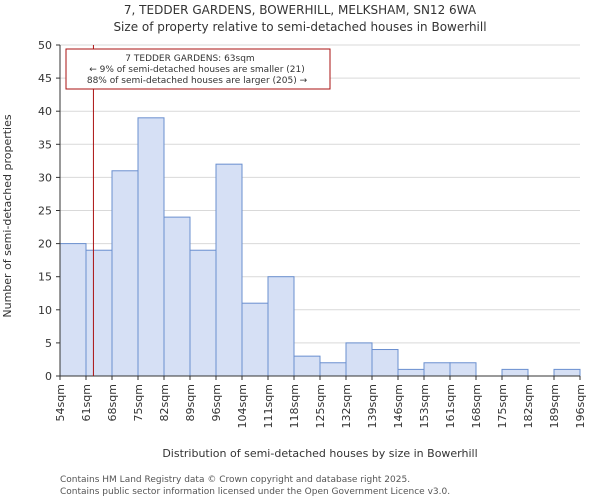 This screenshot has height=504, width=600. I want to click on x-tick-label: 82sqm, so click(164, 402).